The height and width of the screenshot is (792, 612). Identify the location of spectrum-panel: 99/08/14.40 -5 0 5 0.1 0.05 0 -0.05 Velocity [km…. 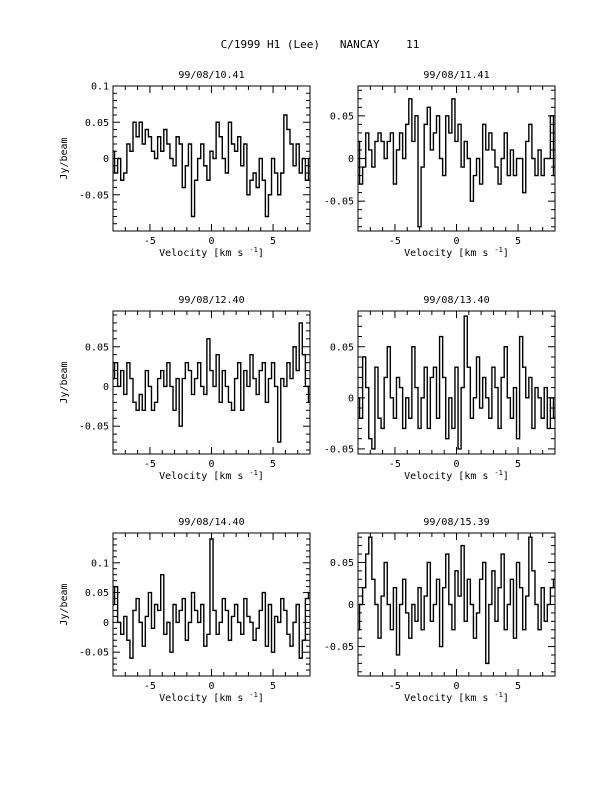
(185, 610).